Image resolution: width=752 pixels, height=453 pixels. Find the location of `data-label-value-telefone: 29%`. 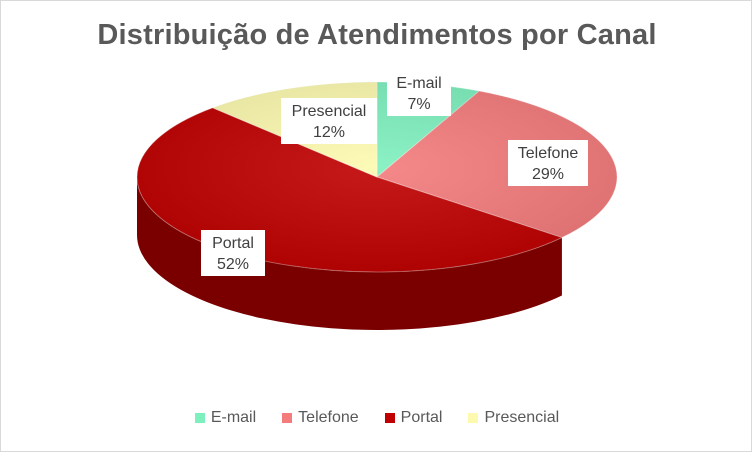

data-label-value-telefone: 29% is located at coordinates (548, 174).